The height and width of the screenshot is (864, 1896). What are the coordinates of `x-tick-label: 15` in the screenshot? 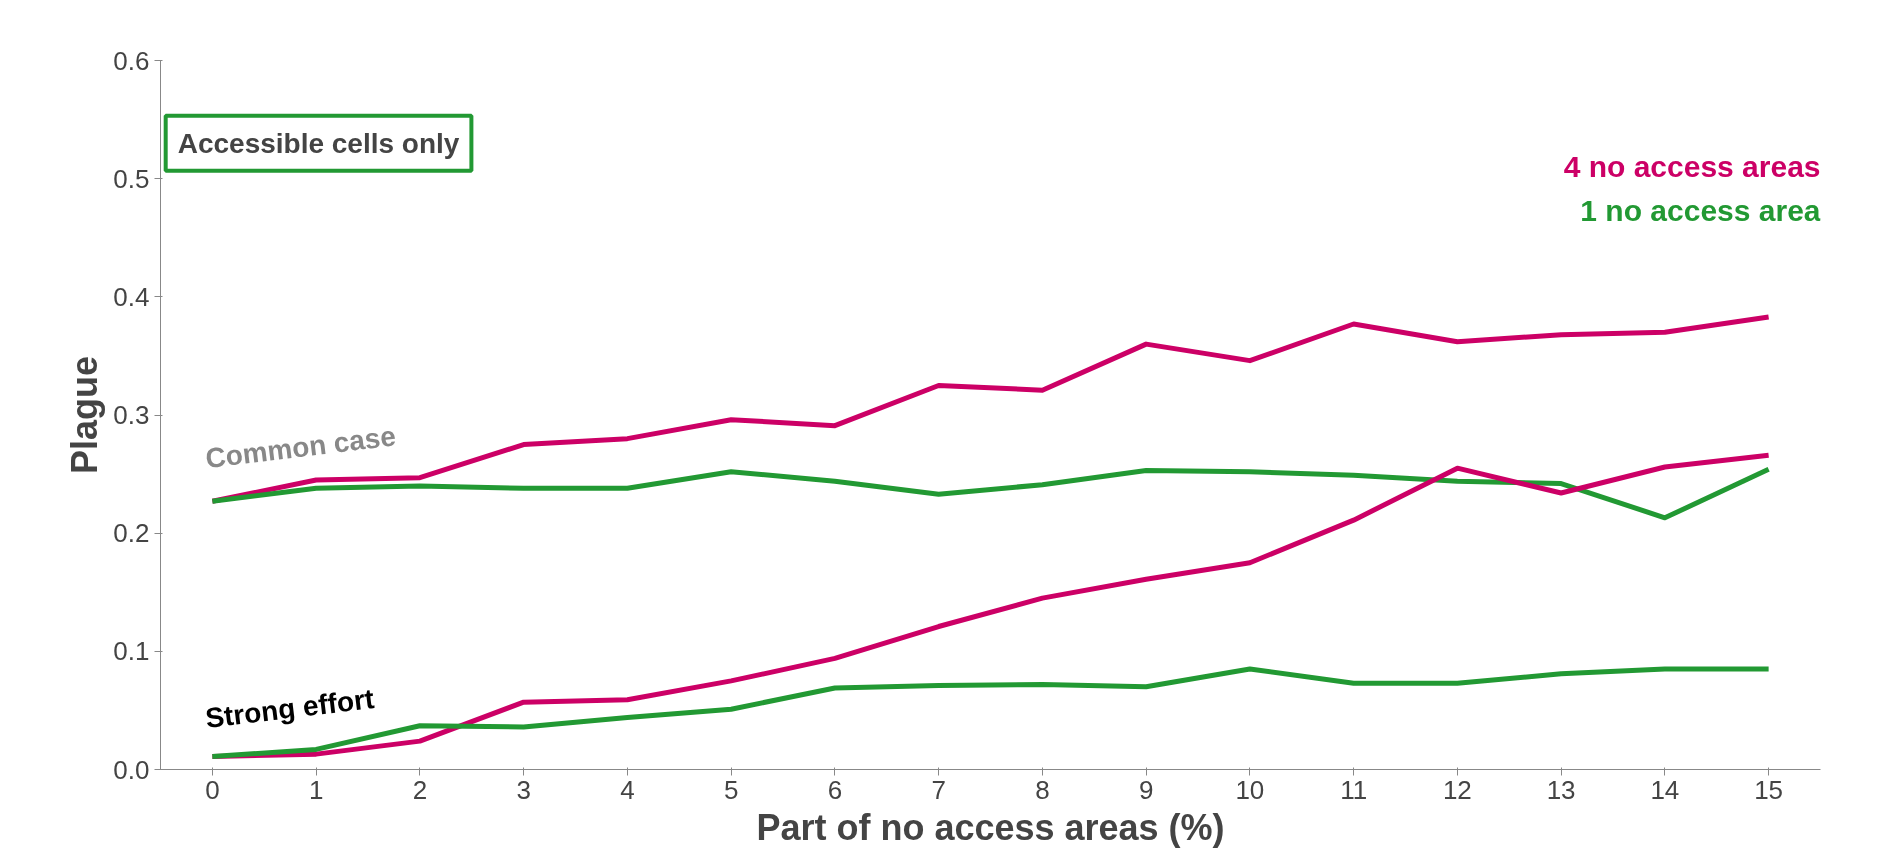 It's located at (1769, 789).